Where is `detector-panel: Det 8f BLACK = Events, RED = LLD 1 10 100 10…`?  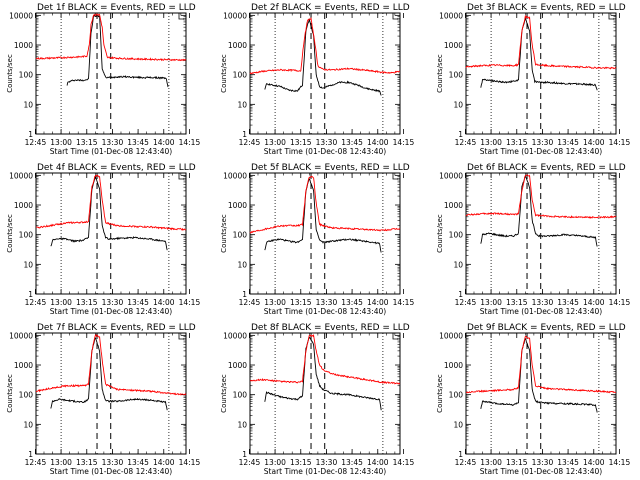
detector-panel: Det 8f BLACK = Events, RED = LLD 1 10 100 10… is located at coordinates (317, 399).